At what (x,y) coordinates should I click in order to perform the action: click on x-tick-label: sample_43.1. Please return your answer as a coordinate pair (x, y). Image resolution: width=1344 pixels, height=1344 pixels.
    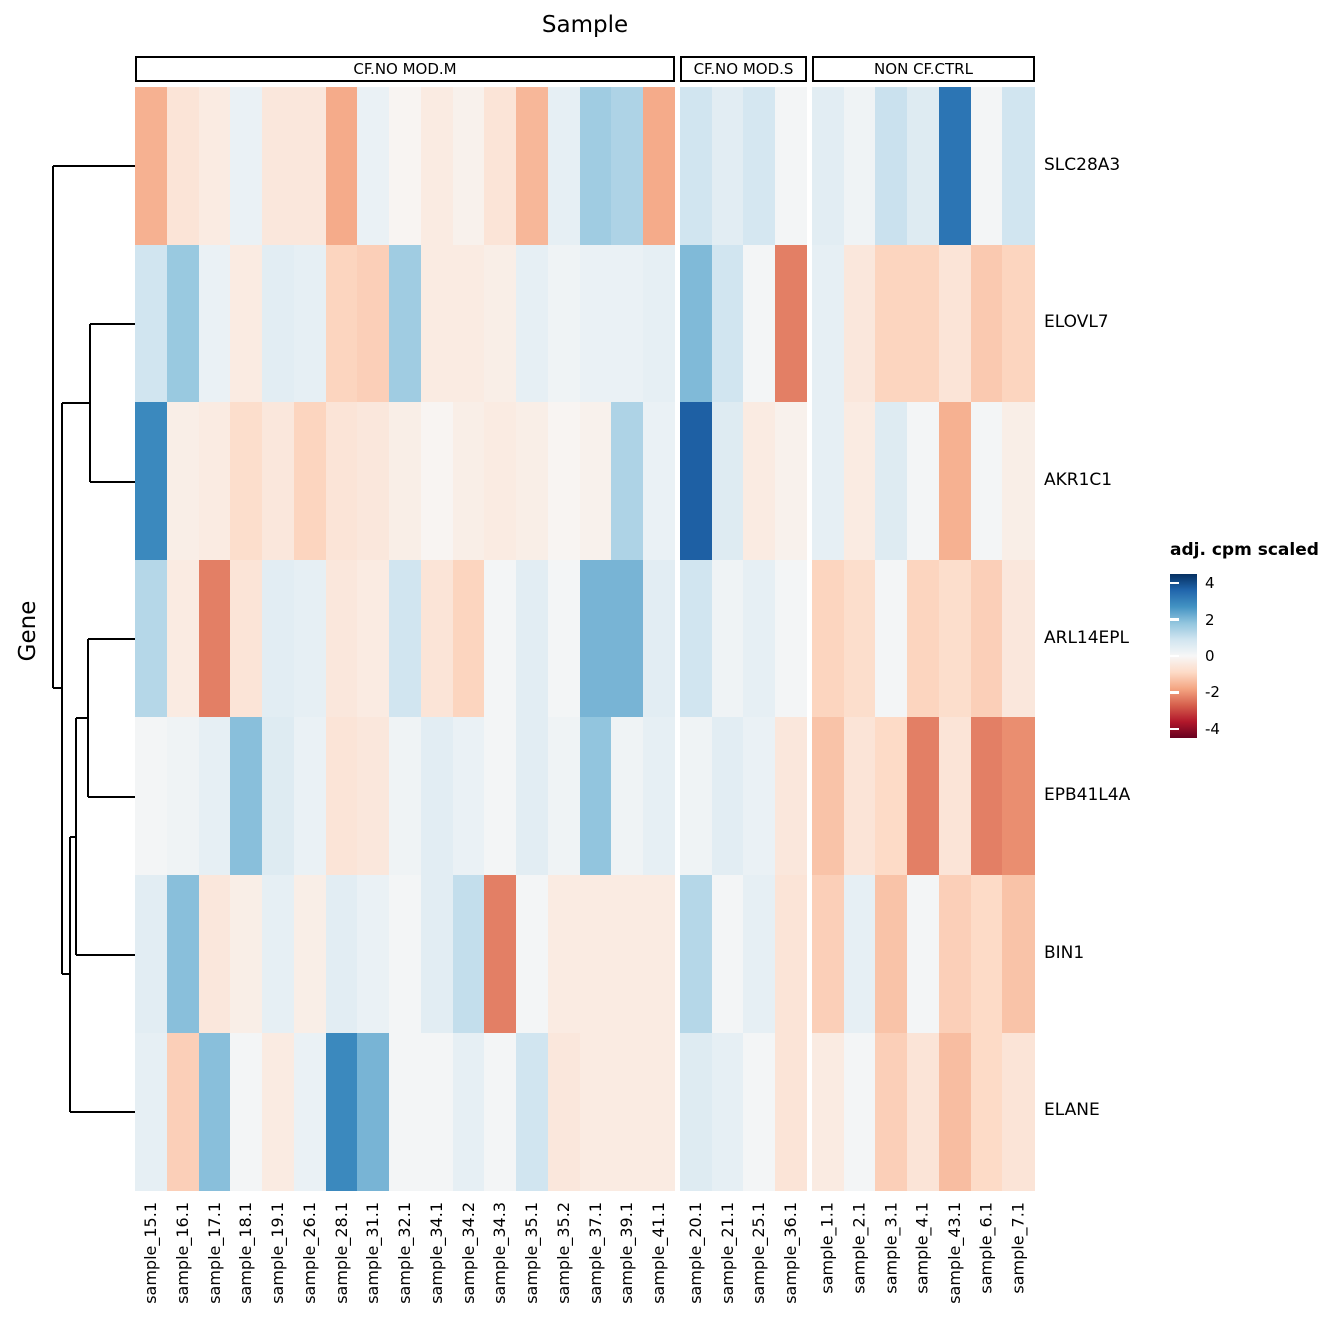
    Looking at the image, I should click on (954, 1253).